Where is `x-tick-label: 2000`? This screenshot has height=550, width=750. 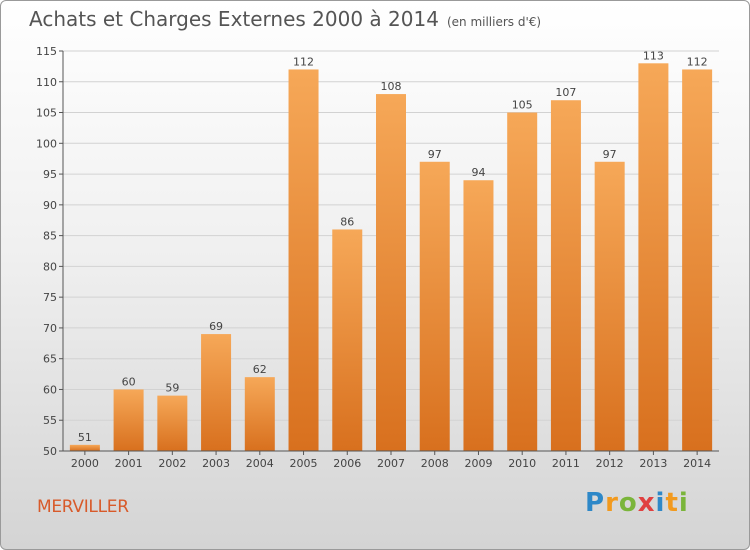 x-tick-label: 2000 is located at coordinates (85, 463).